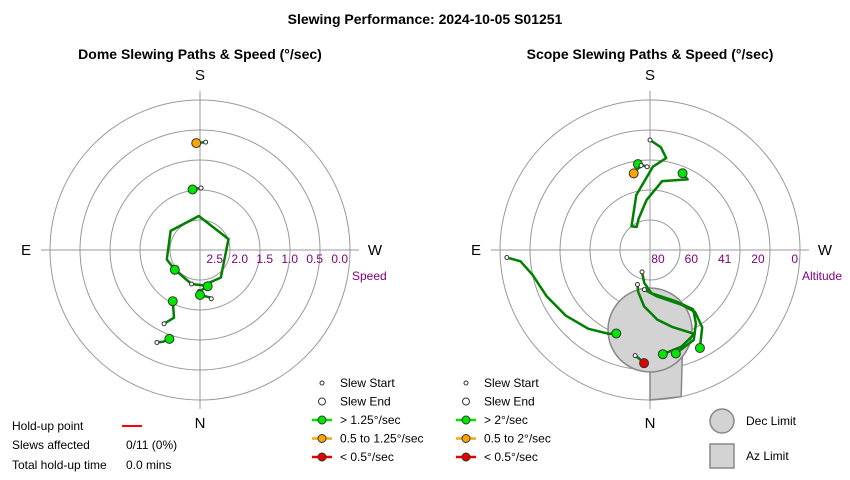 This screenshot has width=850, height=480. I want to click on scope-radial-tick: 60, so click(692, 259).